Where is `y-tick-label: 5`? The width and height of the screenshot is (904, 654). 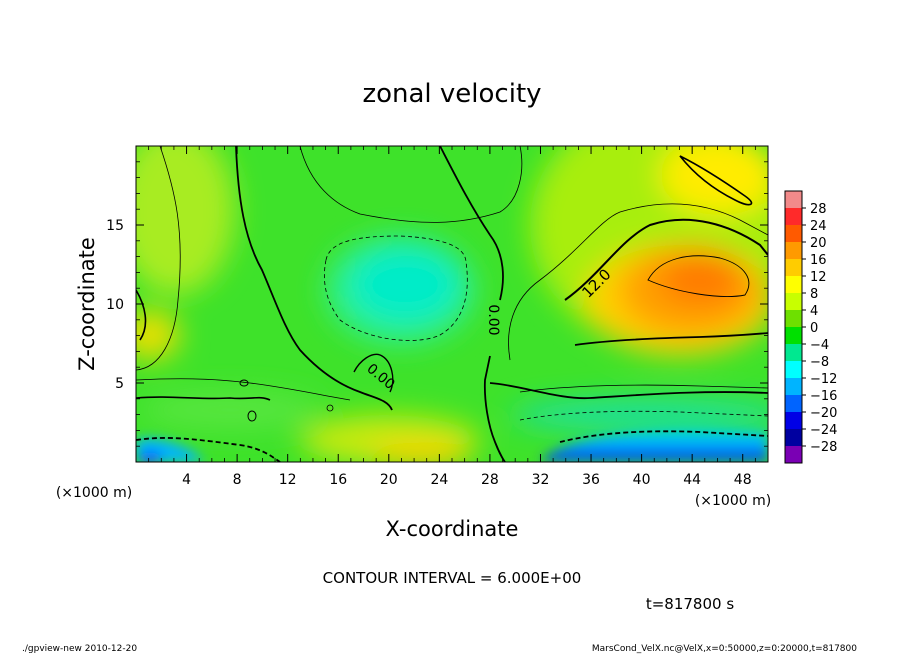
y-tick-label: 5 is located at coordinates (119, 384).